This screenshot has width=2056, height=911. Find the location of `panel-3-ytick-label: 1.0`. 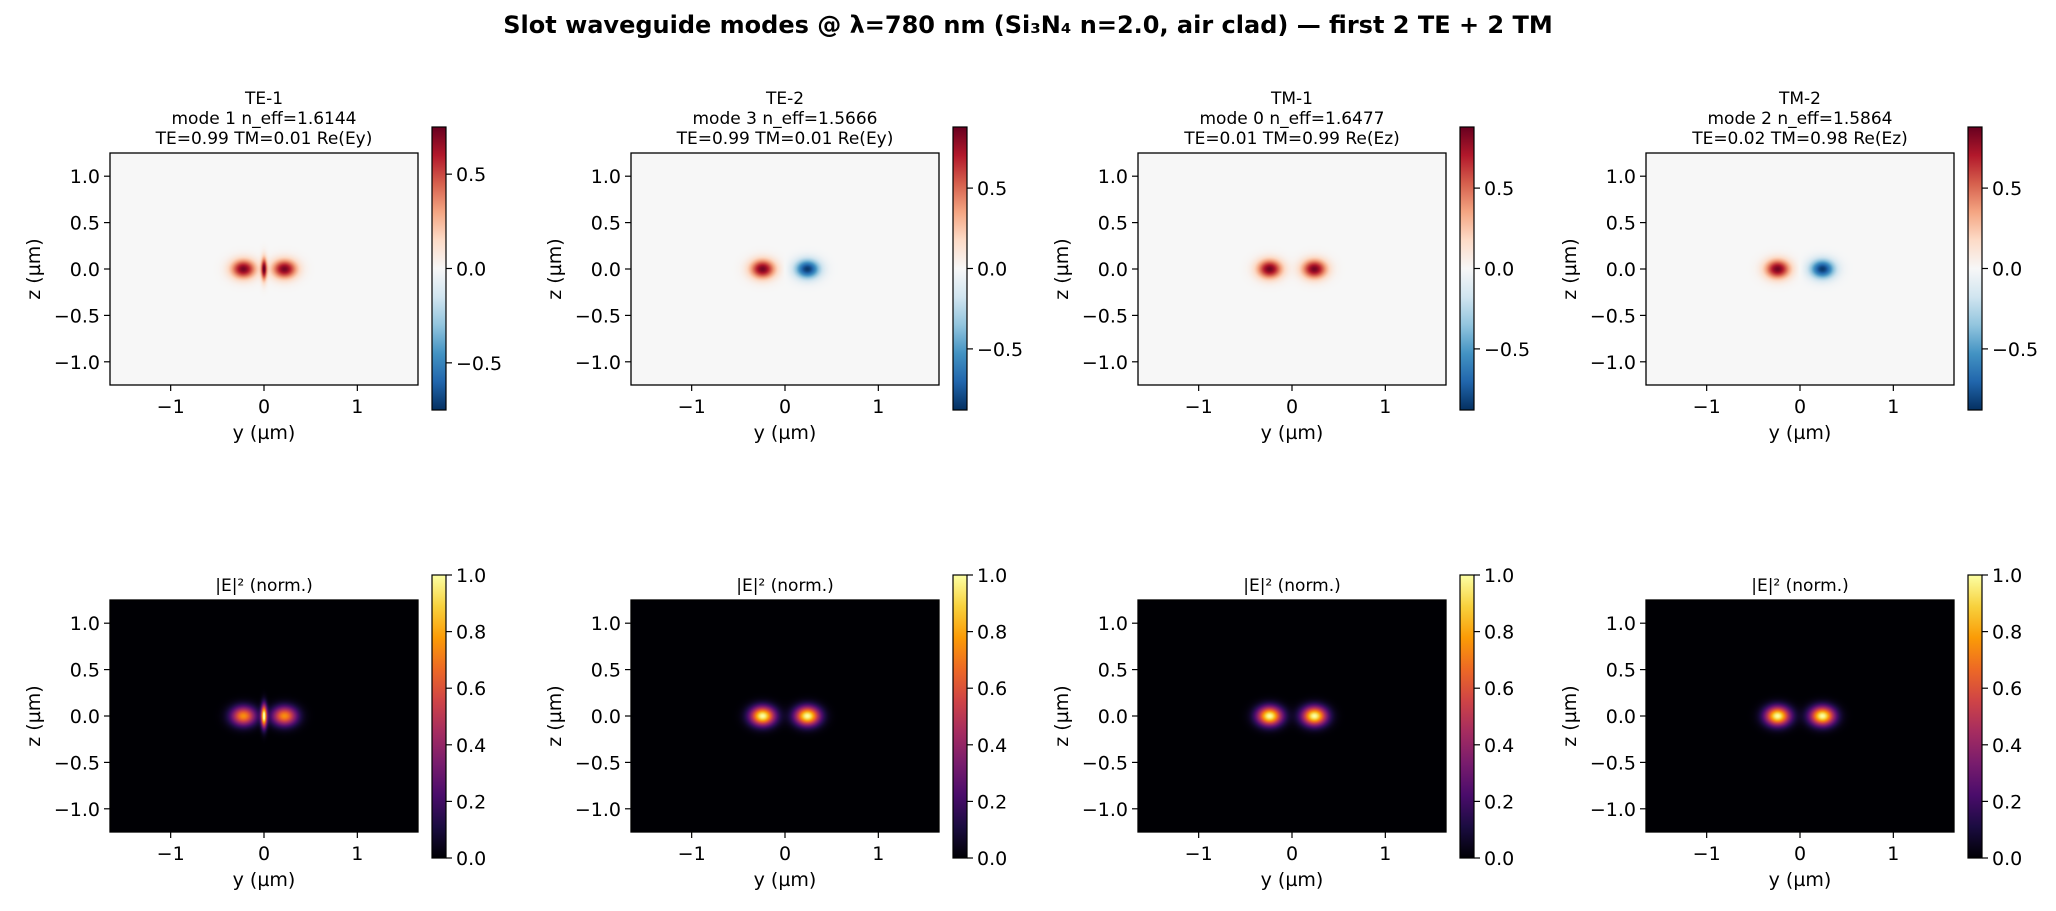

panel-3-ytick-label: 1.0 is located at coordinates (1113, 177).